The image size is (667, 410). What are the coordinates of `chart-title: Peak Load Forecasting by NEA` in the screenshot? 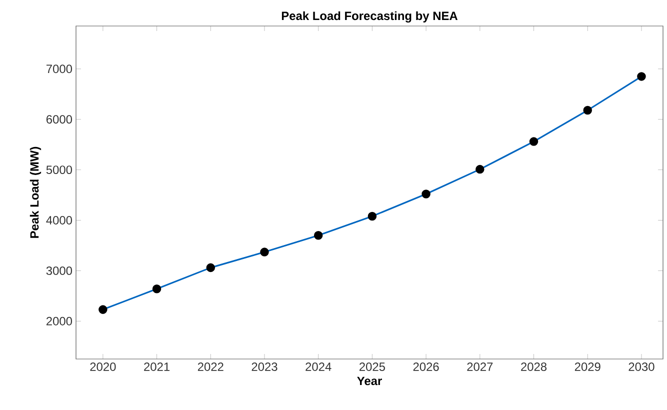 It's located at (370, 17).